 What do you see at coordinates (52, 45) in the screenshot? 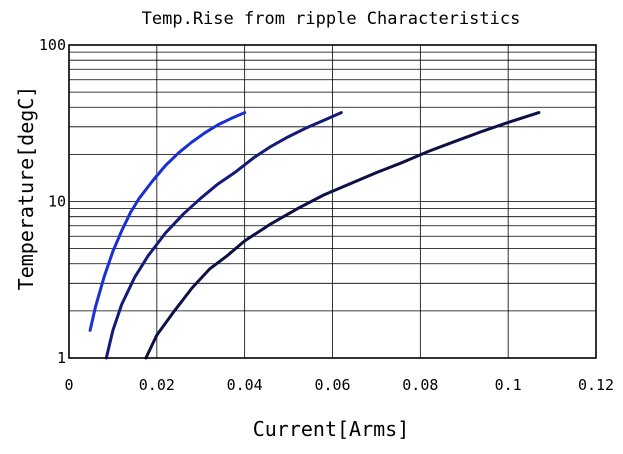
I see `y-tick-label: 100` at bounding box center [52, 45].